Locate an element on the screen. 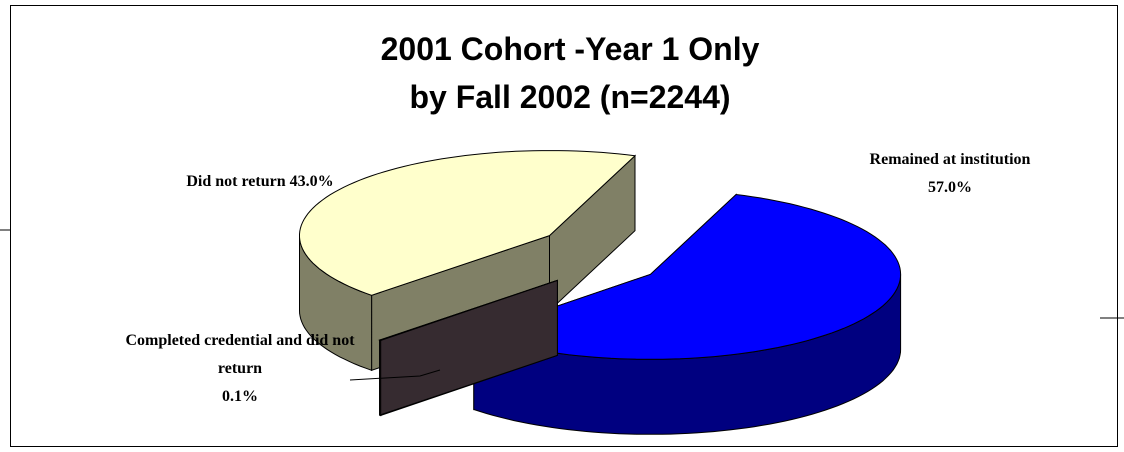 The image size is (1124, 452). category-label: Completed credential and did not return is located at coordinates (240, 354).